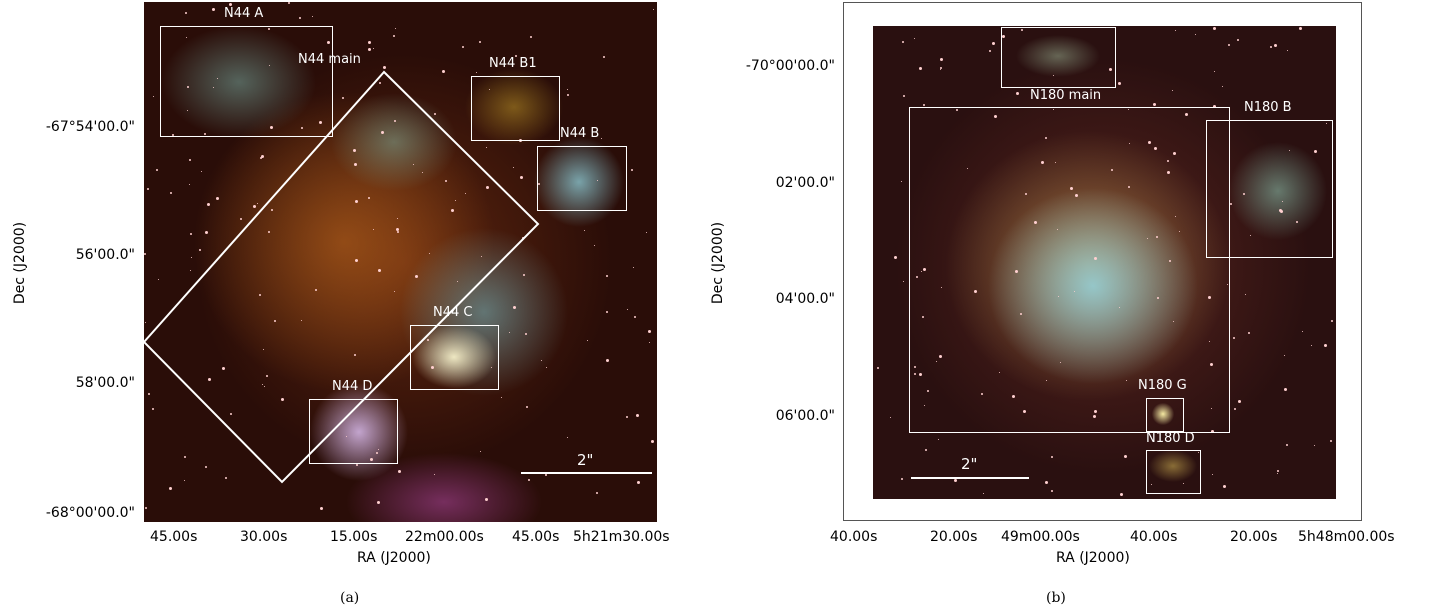 This screenshot has height=612, width=1440. I want to click on n180-dec-tick: 02'00.0", so click(805, 183).